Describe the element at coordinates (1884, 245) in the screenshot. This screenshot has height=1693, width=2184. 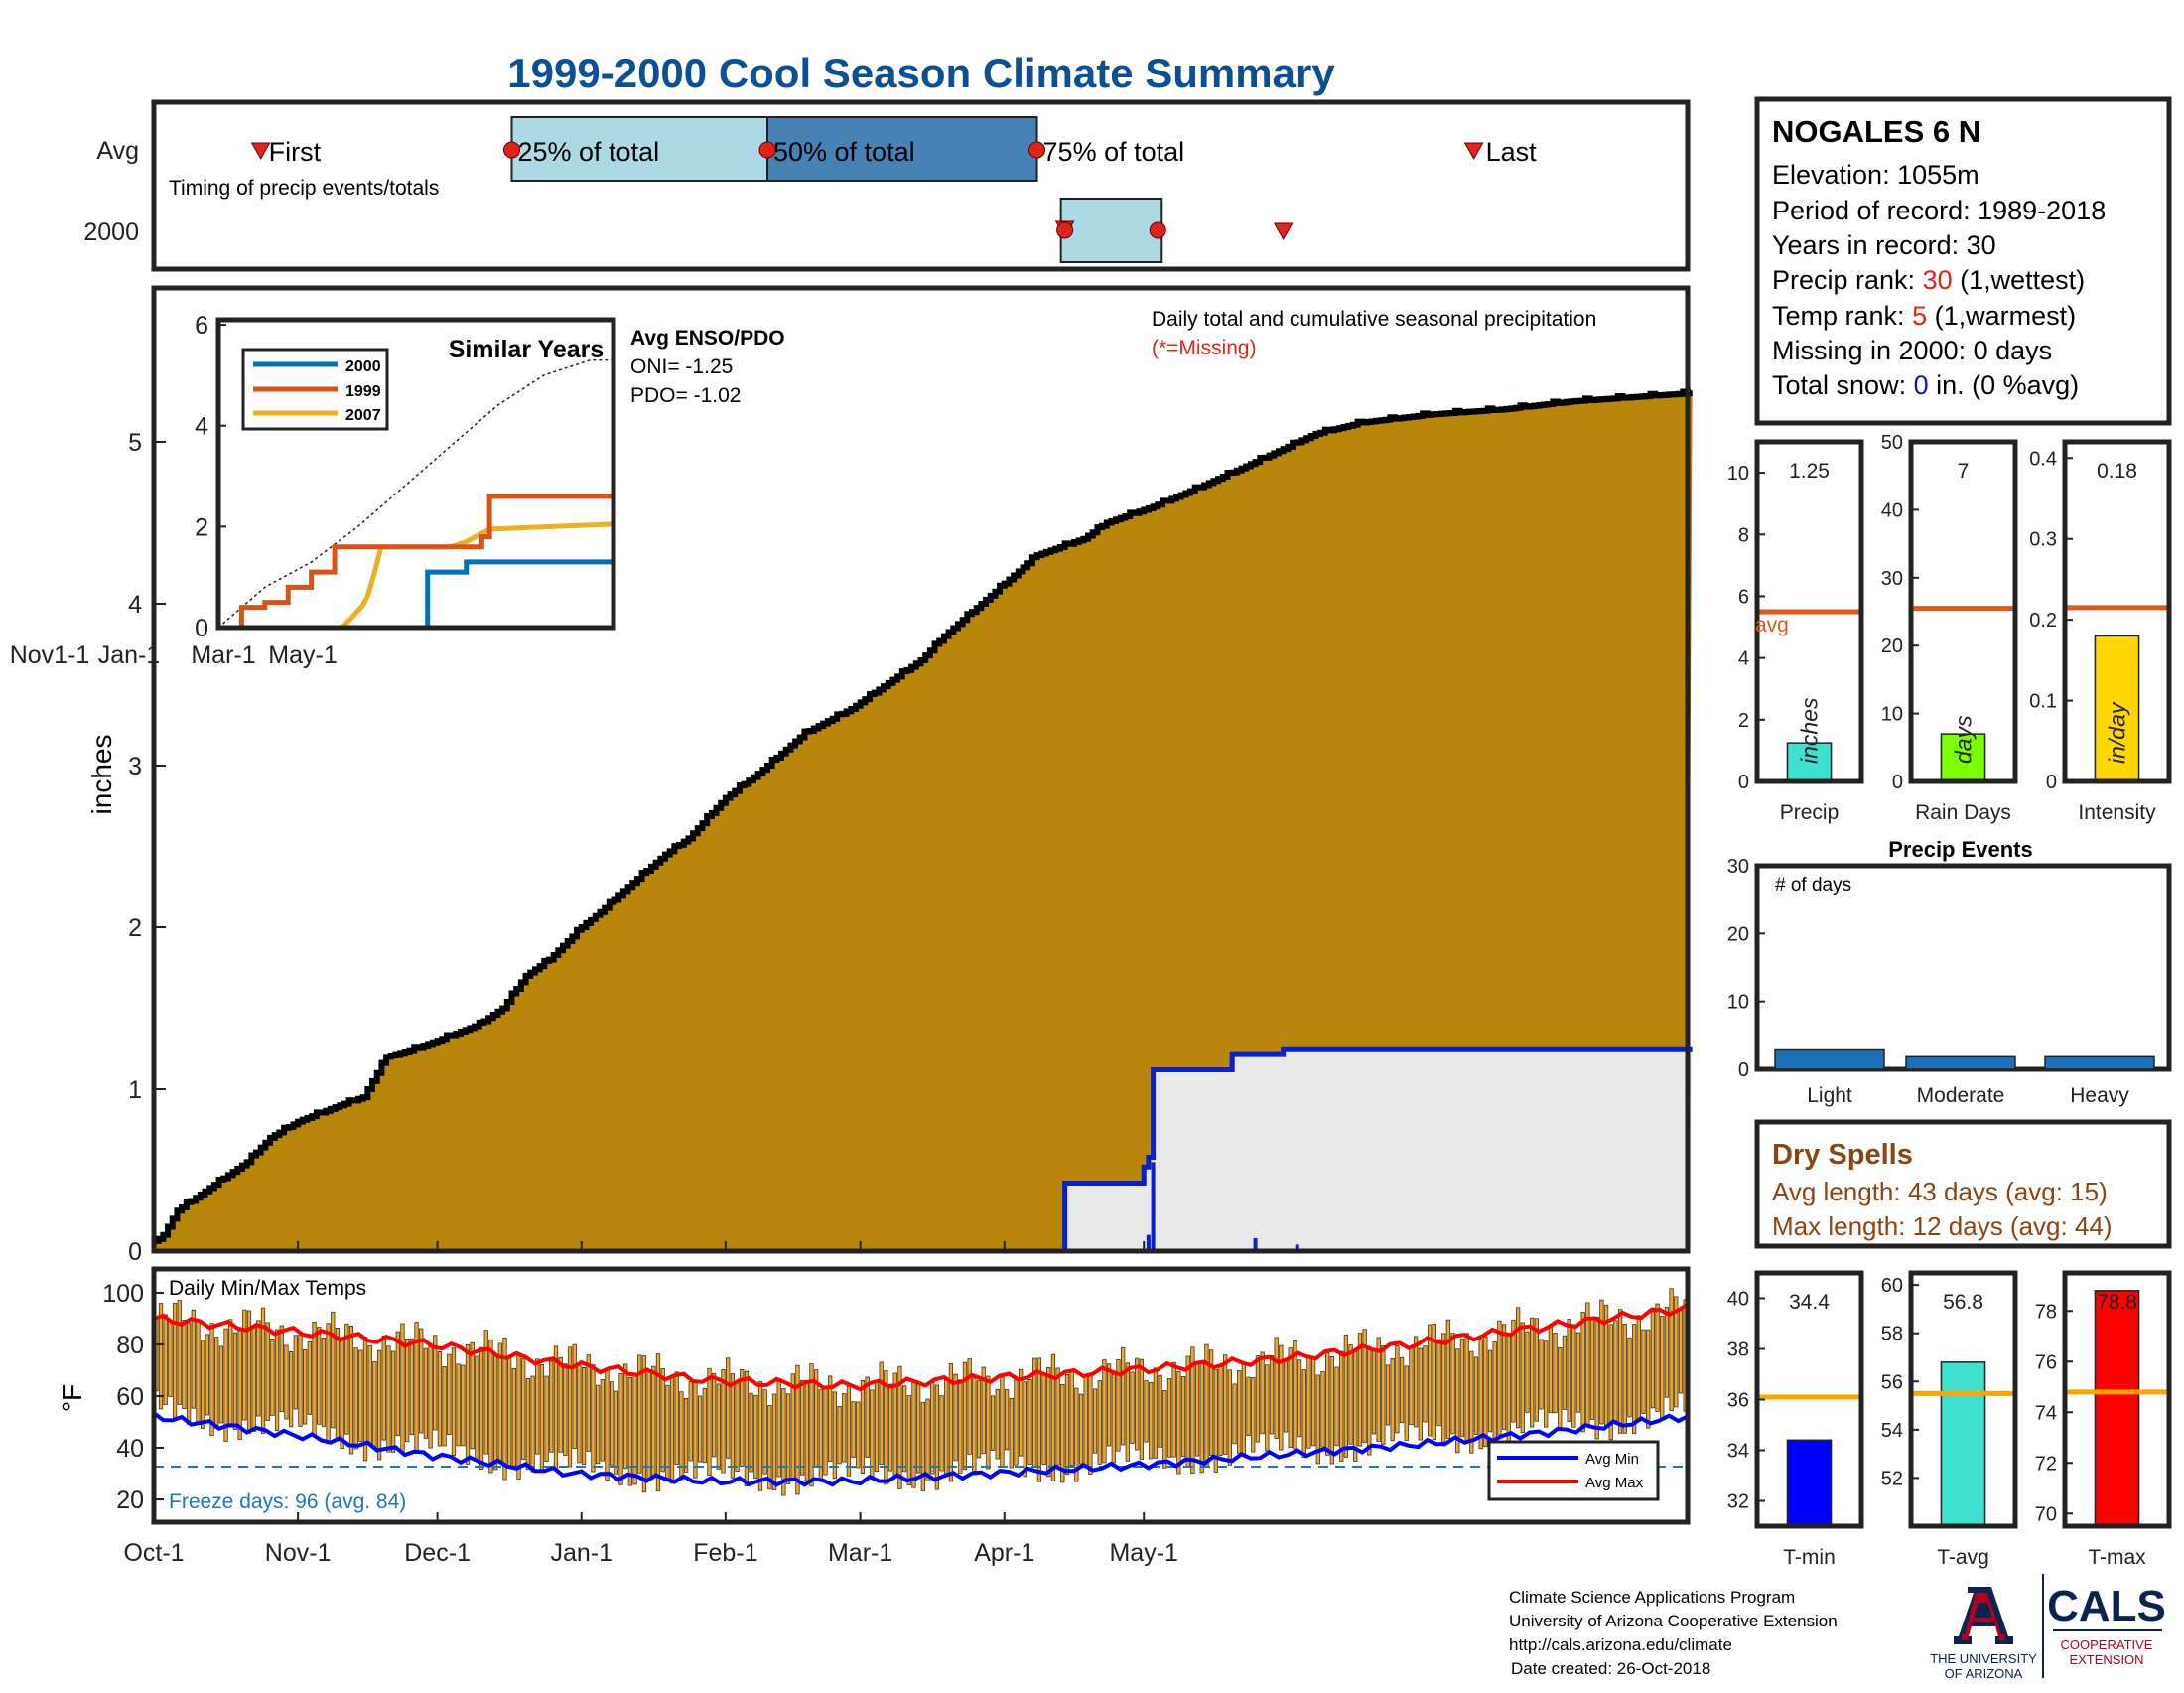
I see `station-years: Years in record: 30` at that location.